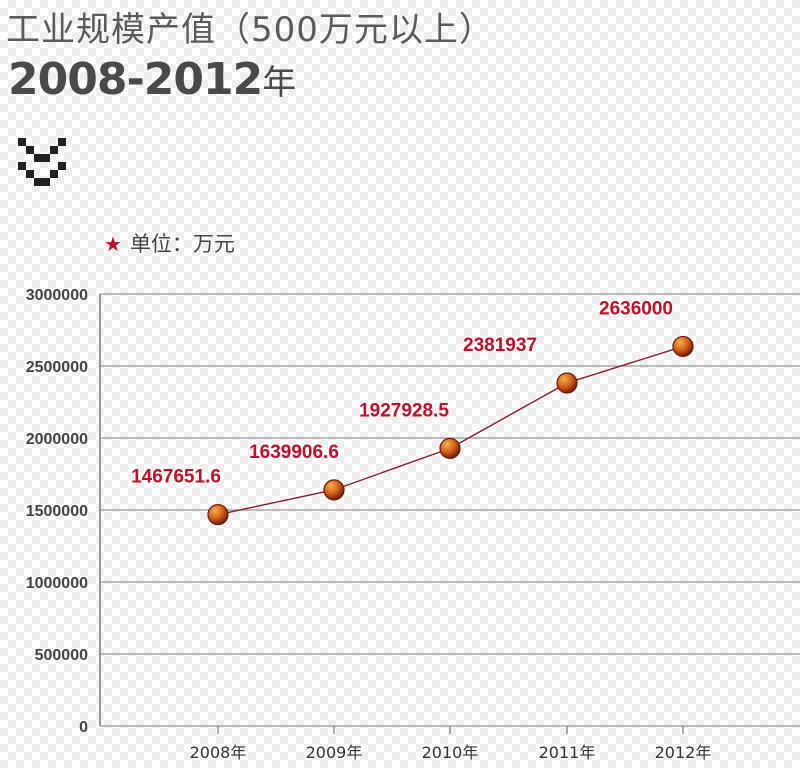  What do you see at coordinates (250, 30) in the screenshot?
I see `chart-title: 工业规模产值（500万元以上）` at bounding box center [250, 30].